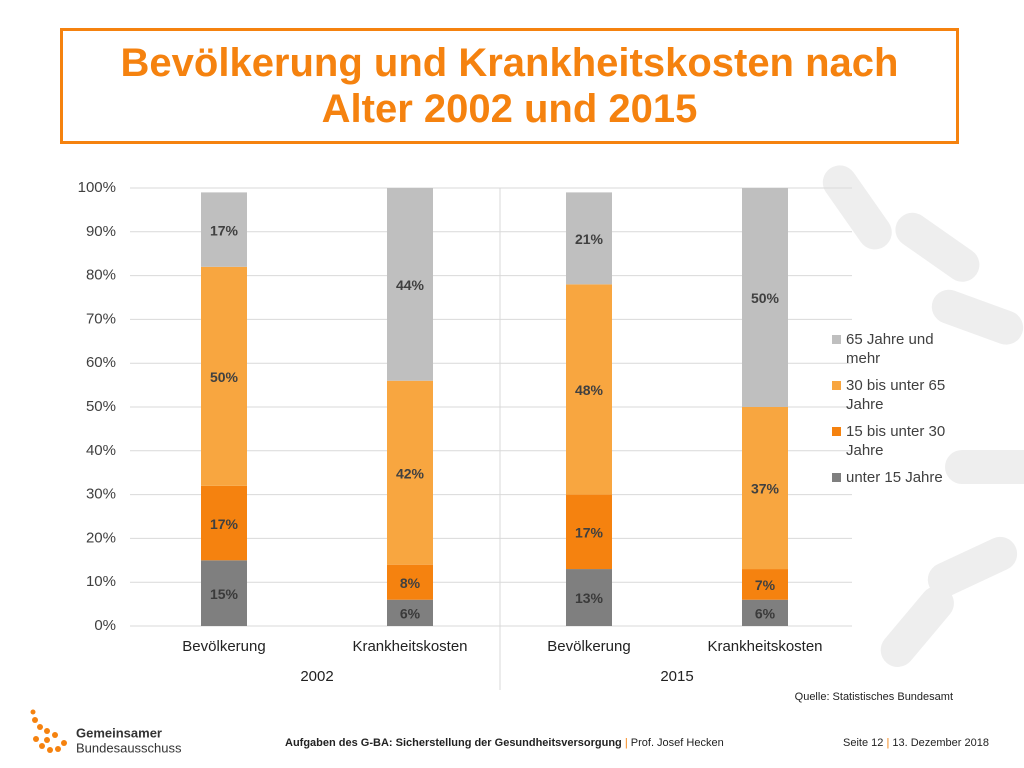 This screenshot has height=768, width=1024. I want to click on legend-entry: 15 bis unter 30 Jahre, so click(899, 441).